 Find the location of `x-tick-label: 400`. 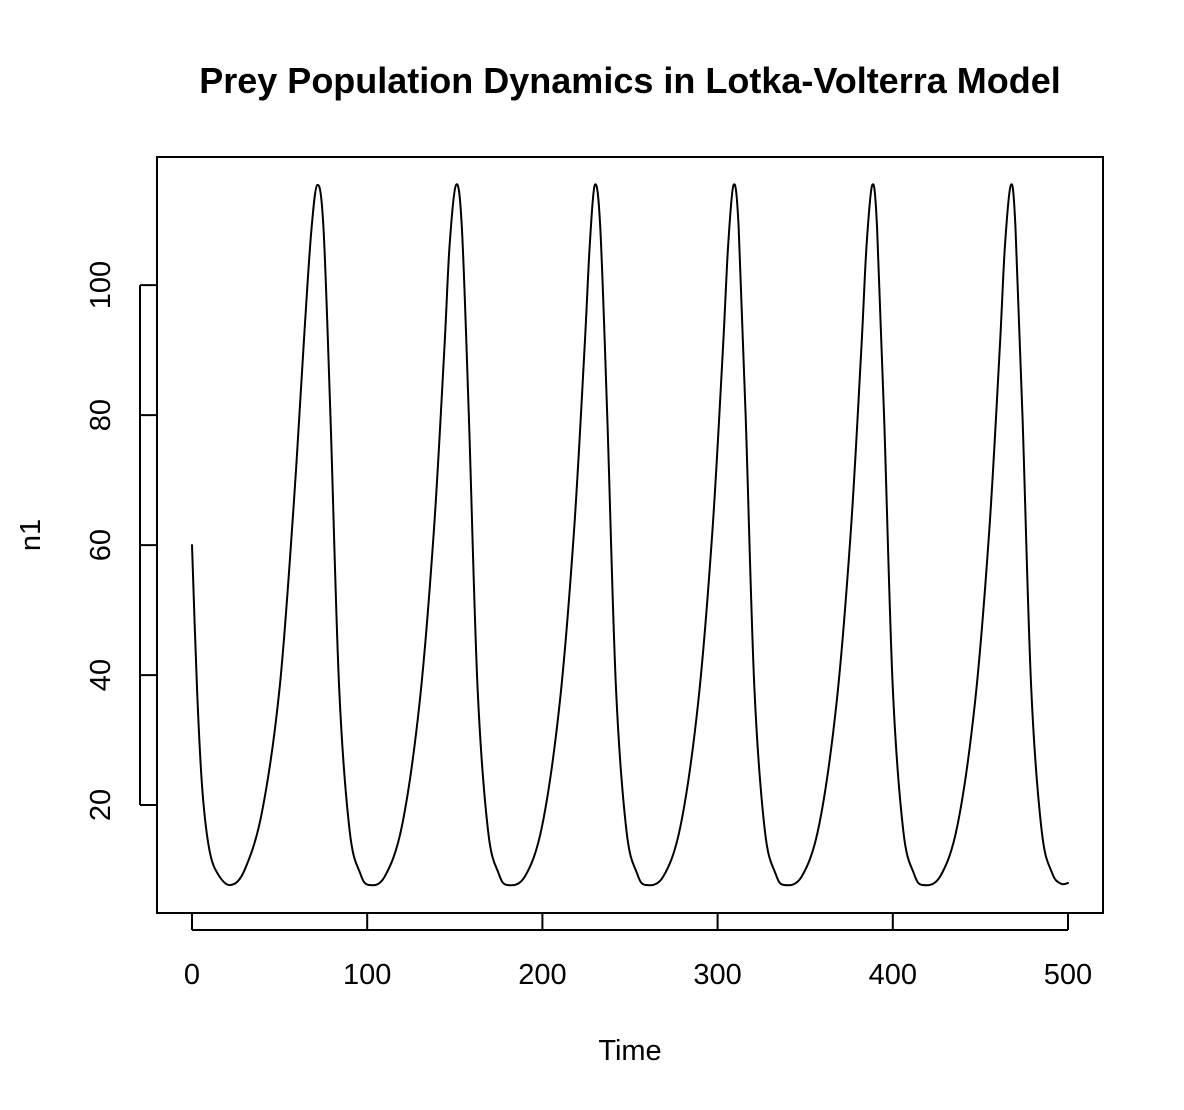

x-tick-label: 400 is located at coordinates (893, 975).